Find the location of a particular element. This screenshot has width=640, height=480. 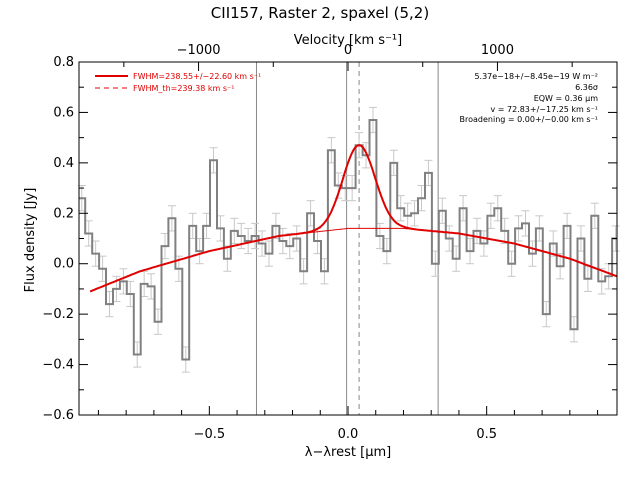

x-tick-label: −0.5 is located at coordinates (210, 434).